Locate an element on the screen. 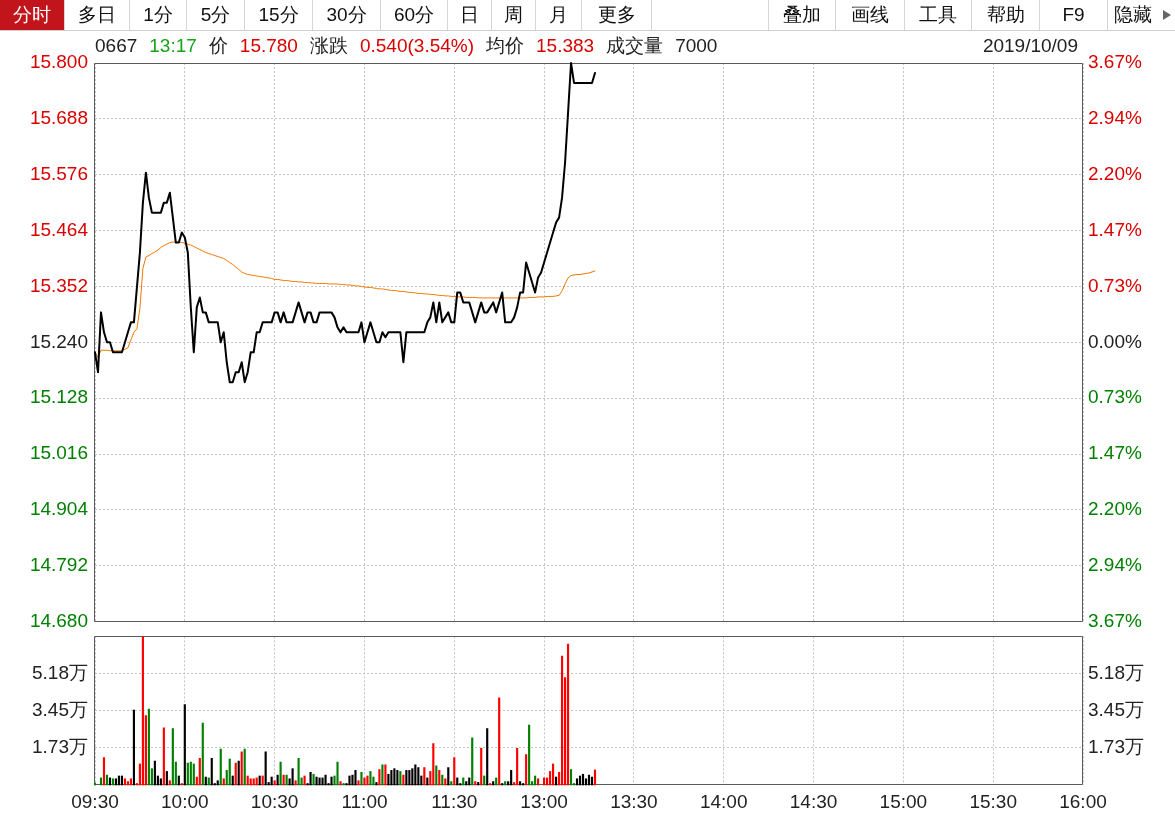  x-tick-label: 16:00 is located at coordinates (1083, 801).